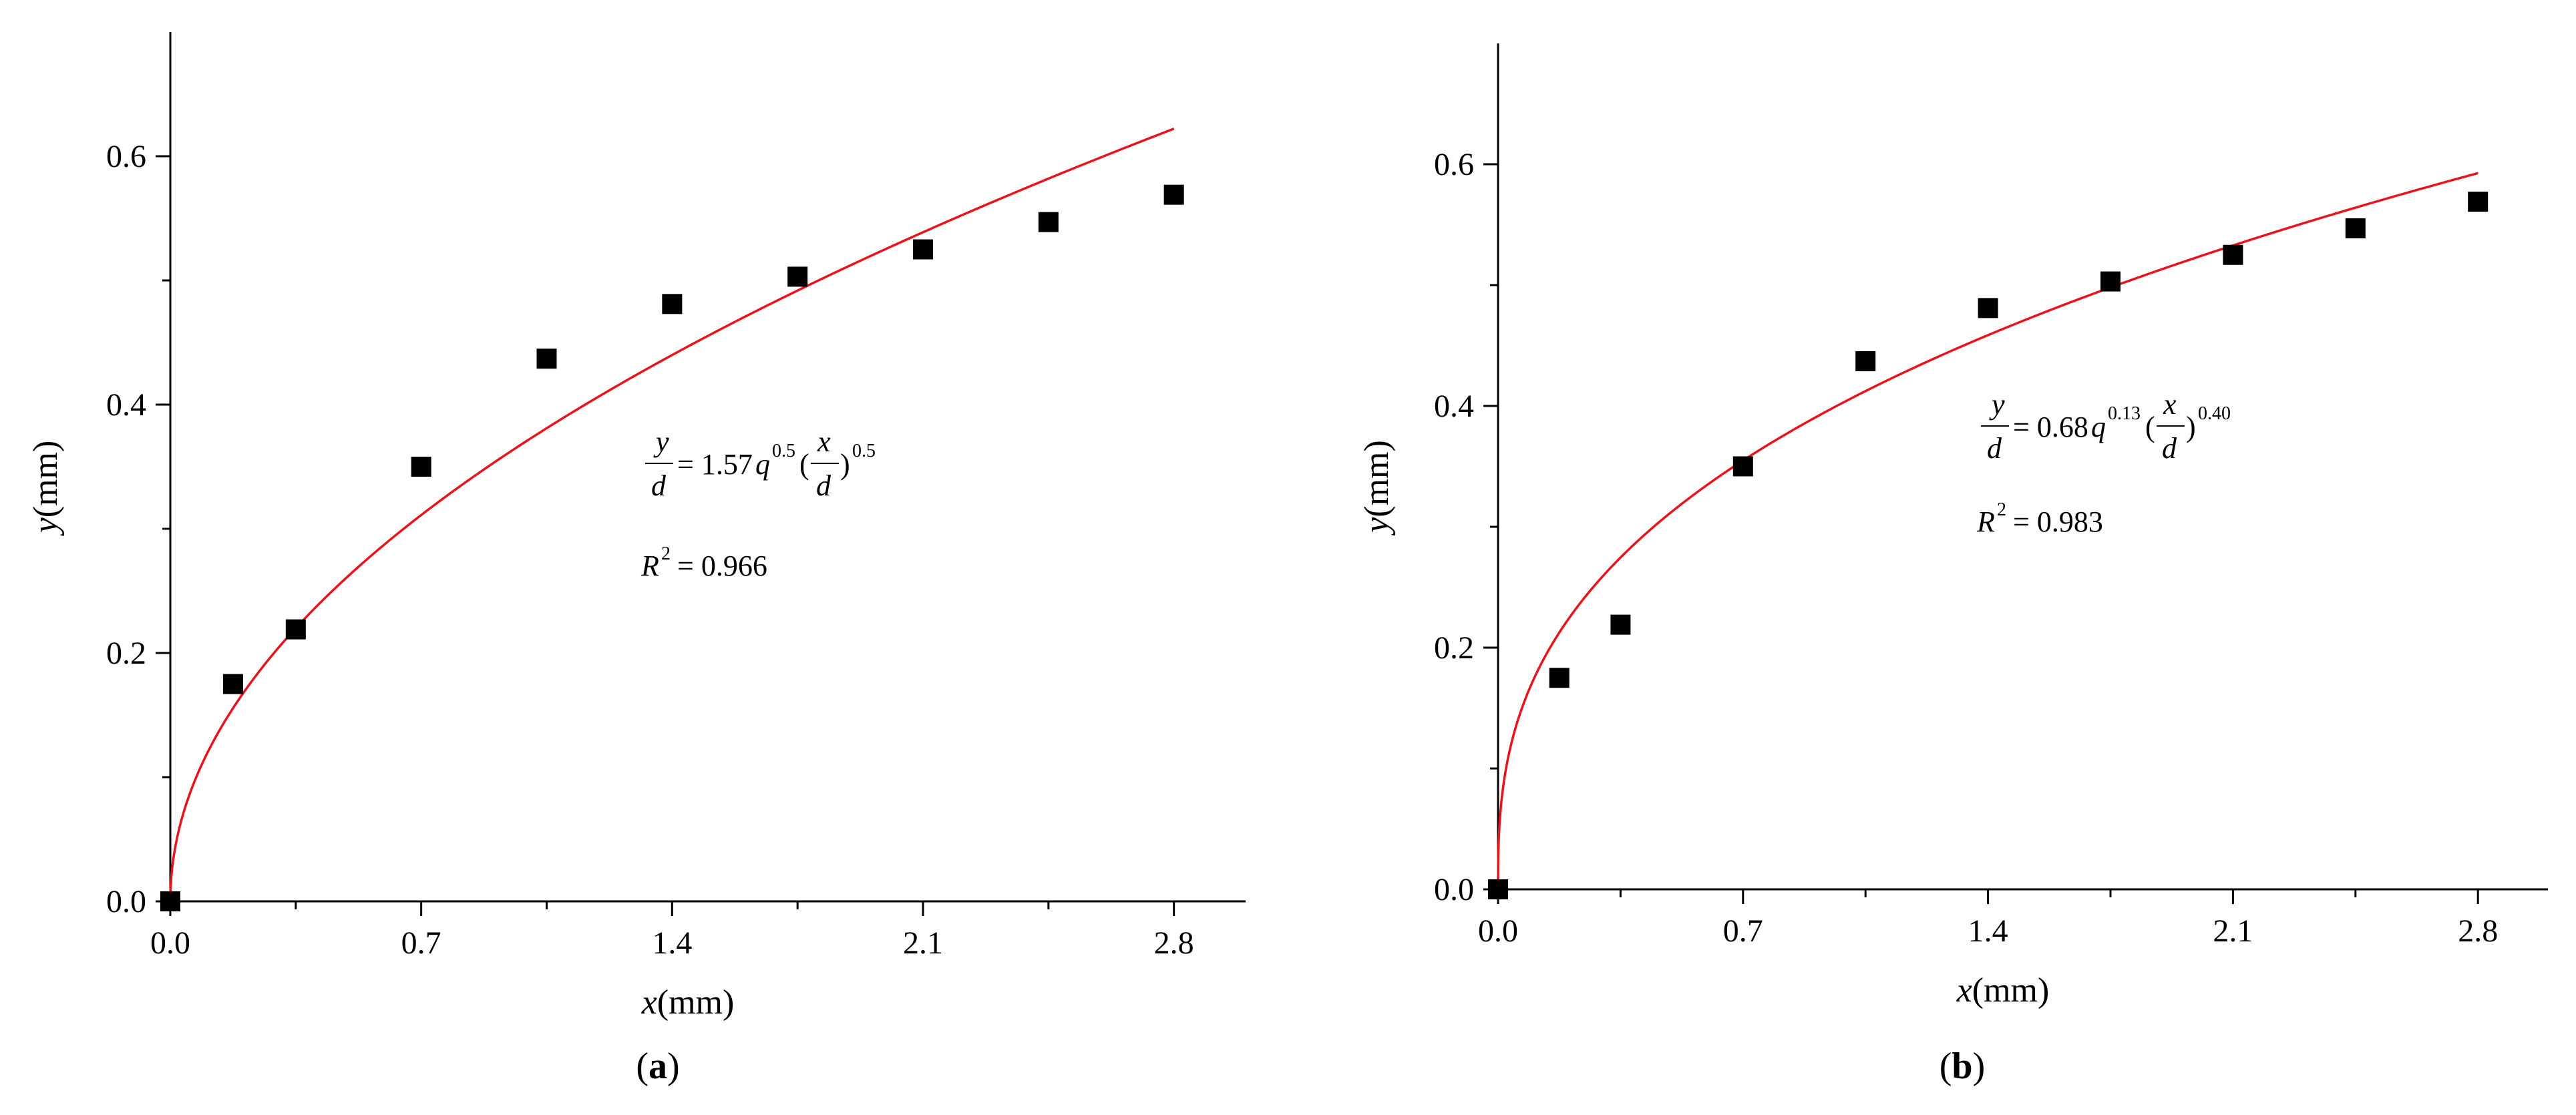 The height and width of the screenshot is (1115, 2576). I want to click on eq-coef: = 0.68, so click(2050, 427).